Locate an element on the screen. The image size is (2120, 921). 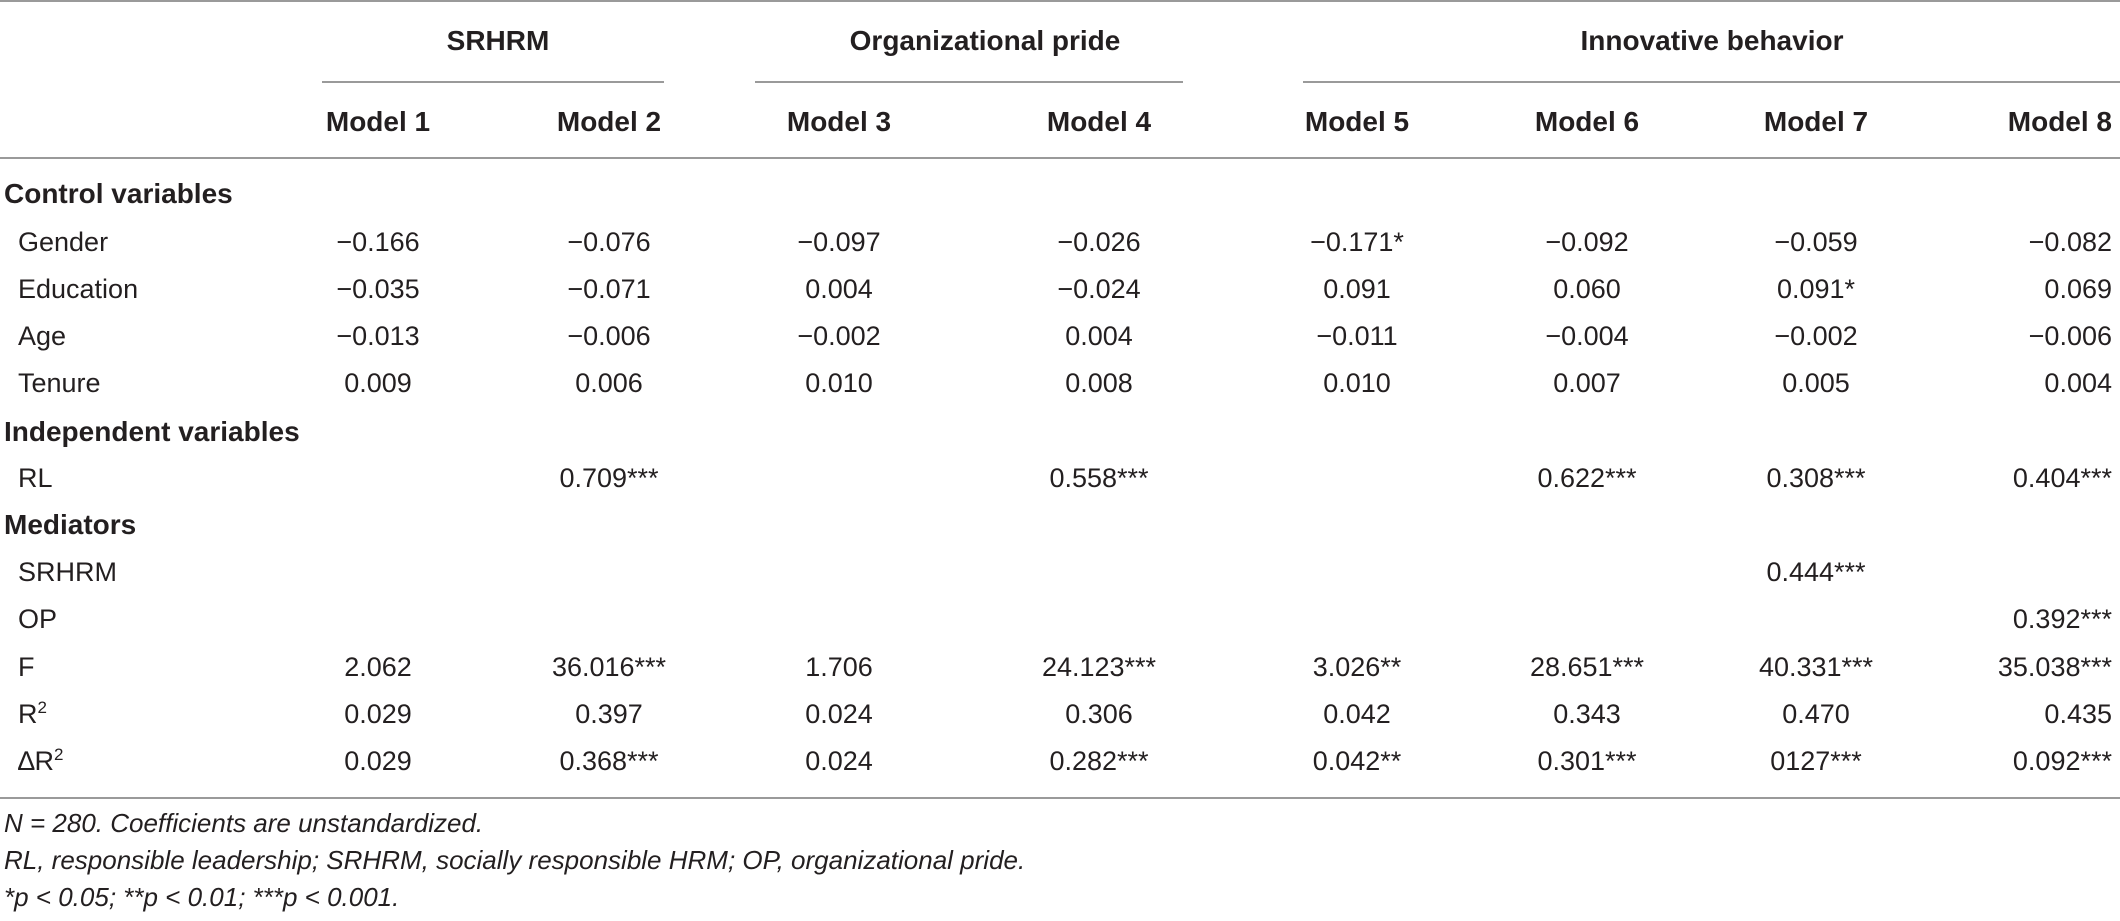
cell-gender-model-4: −0.026 is located at coordinates (1099, 242).